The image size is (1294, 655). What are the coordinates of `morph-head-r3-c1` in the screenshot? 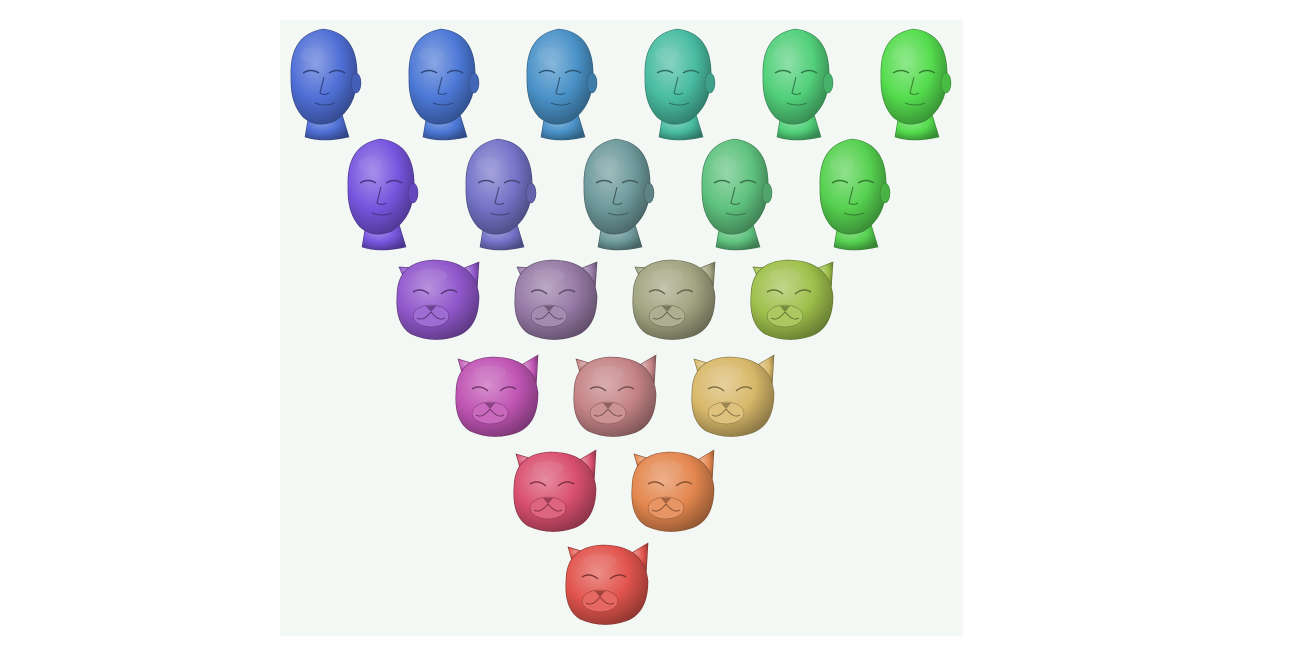 It's located at (438, 299).